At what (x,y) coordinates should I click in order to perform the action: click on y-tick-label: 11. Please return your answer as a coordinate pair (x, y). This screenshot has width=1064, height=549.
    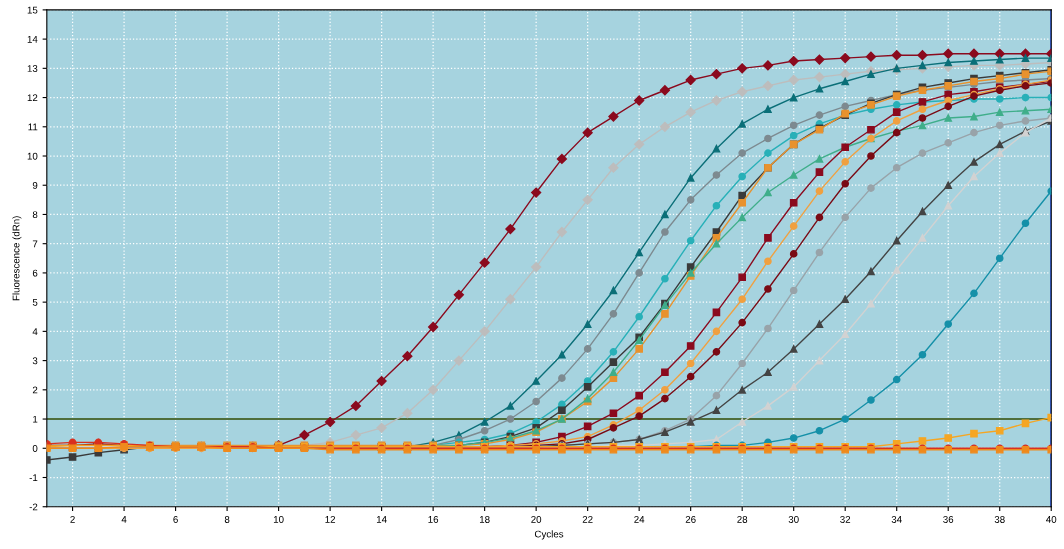
    Looking at the image, I should click on (33, 127).